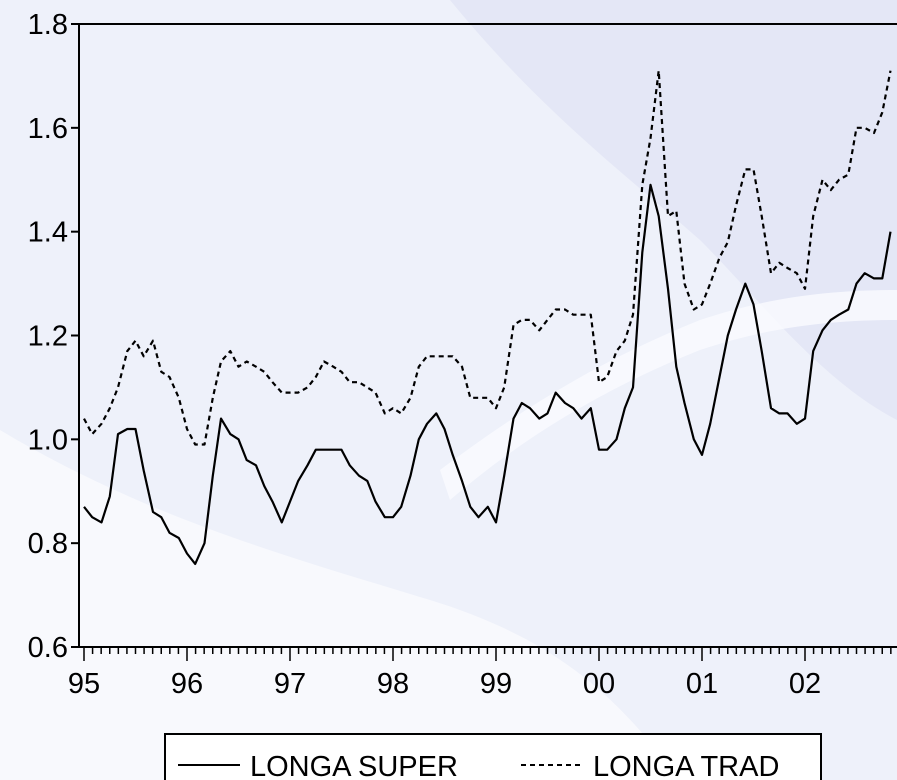  What do you see at coordinates (48, 337) in the screenshot?
I see `y-tick-label: 1.2` at bounding box center [48, 337].